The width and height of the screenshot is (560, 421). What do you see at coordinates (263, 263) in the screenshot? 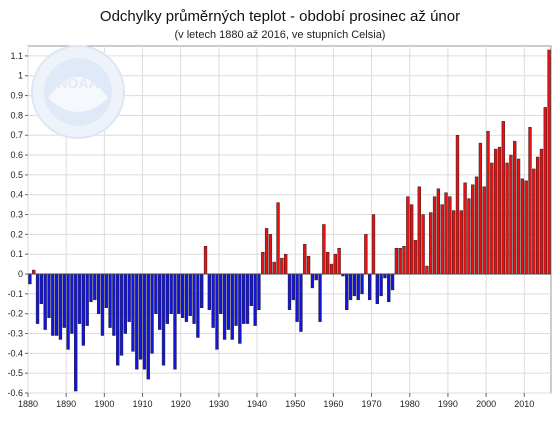
I see `bar-1941` at bounding box center [263, 263].